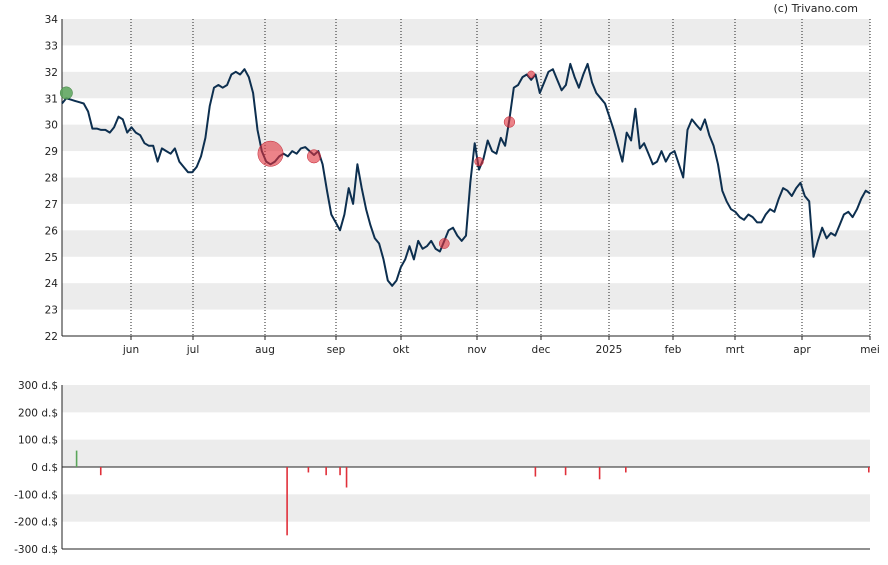  Describe the element at coordinates (815, 8) in the screenshot. I see `credit-label: (c) Trivano.com` at that location.